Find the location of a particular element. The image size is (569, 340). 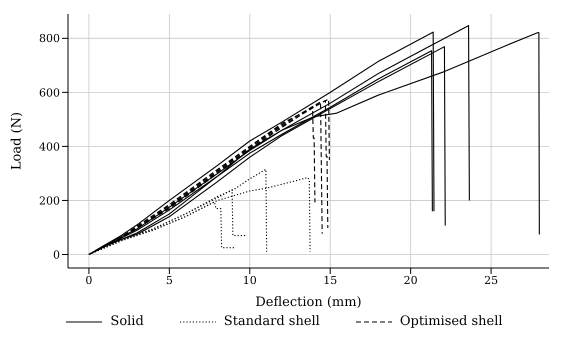

legend-label: Optimised shell is located at coordinates (451, 321).